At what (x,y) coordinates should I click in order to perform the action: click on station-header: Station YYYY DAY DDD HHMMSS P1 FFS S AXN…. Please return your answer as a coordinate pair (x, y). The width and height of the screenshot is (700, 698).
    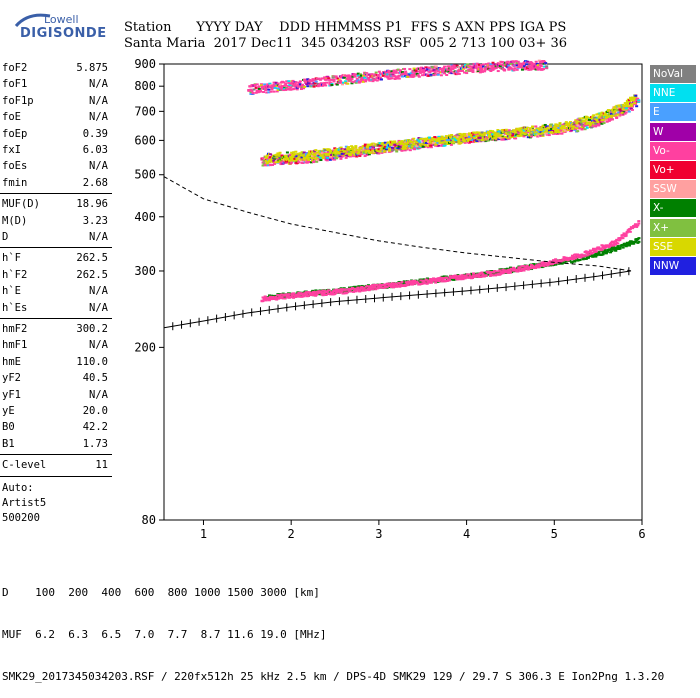
    Looking at the image, I should click on (345, 36).